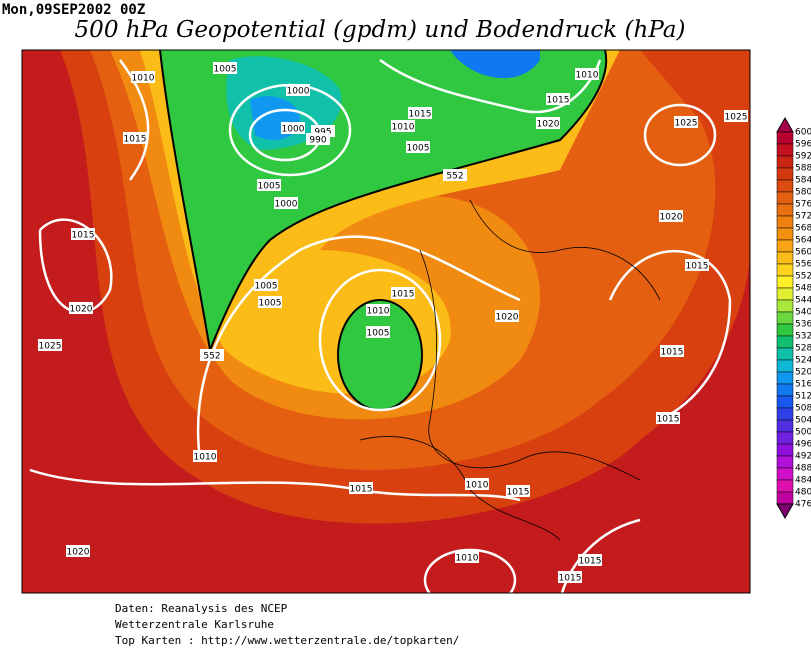  I want to click on colorbar-label: 500, so click(803, 433).